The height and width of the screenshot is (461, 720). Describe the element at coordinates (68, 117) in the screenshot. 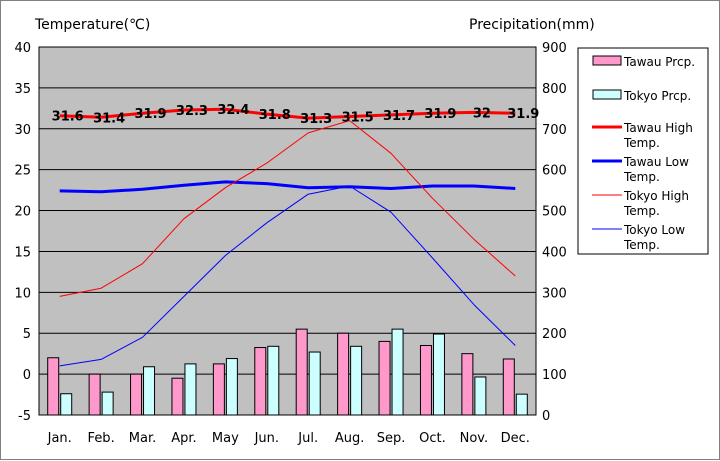

I see `data-label: 31.6` at that location.